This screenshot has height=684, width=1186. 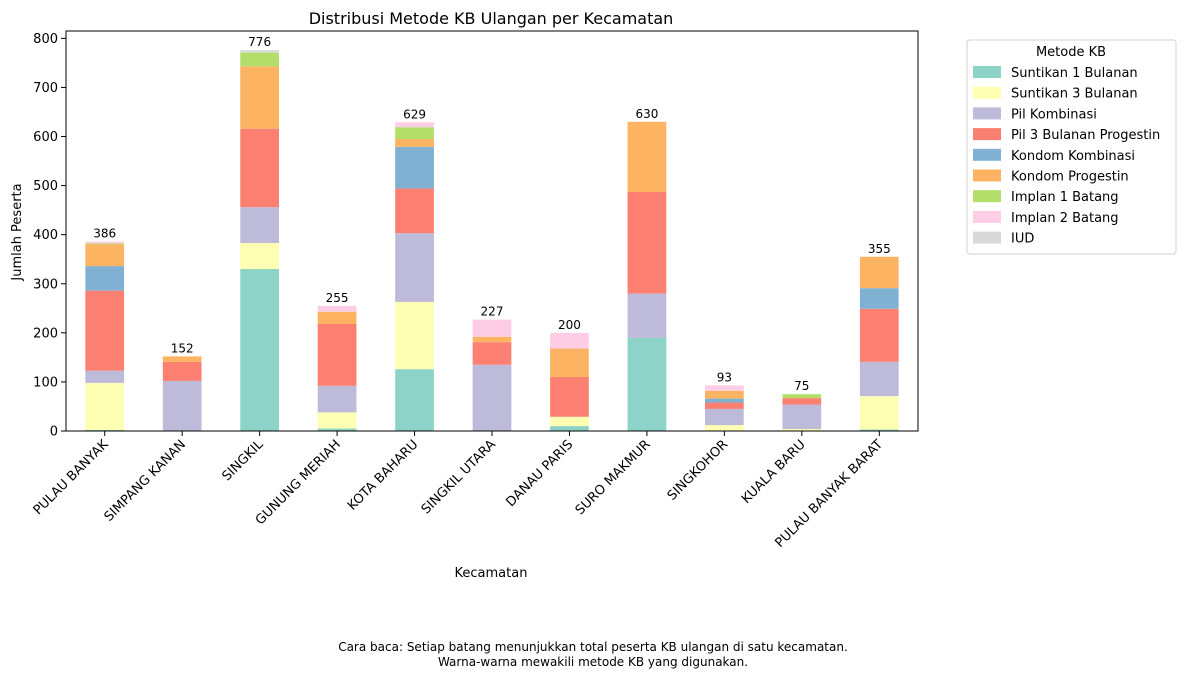 I want to click on bar-kota-baharu-implan-1-batang, so click(x=414, y=133).